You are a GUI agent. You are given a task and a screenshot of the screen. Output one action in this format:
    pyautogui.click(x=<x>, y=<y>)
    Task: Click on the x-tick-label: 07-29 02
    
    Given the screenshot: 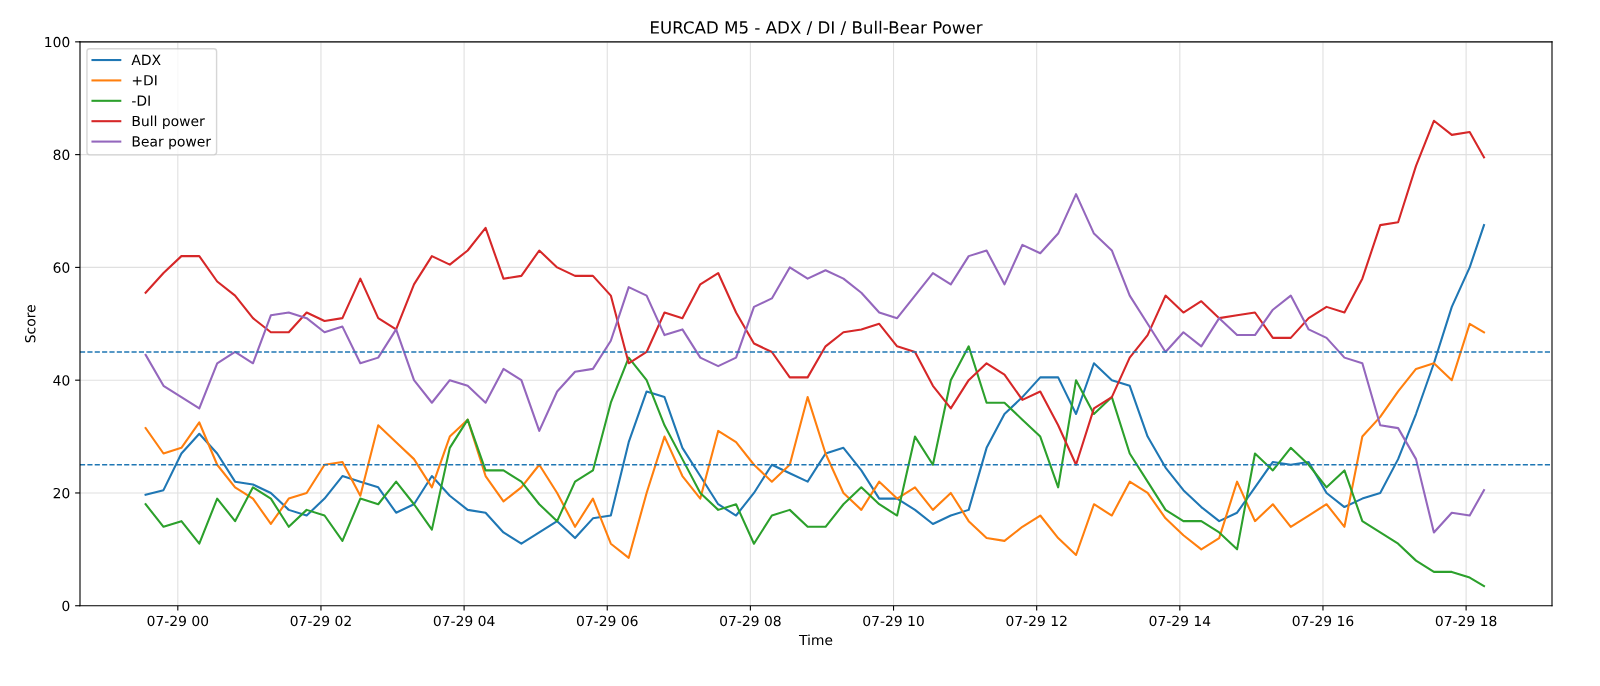 What is the action you would take?
    pyautogui.click(x=320, y=621)
    